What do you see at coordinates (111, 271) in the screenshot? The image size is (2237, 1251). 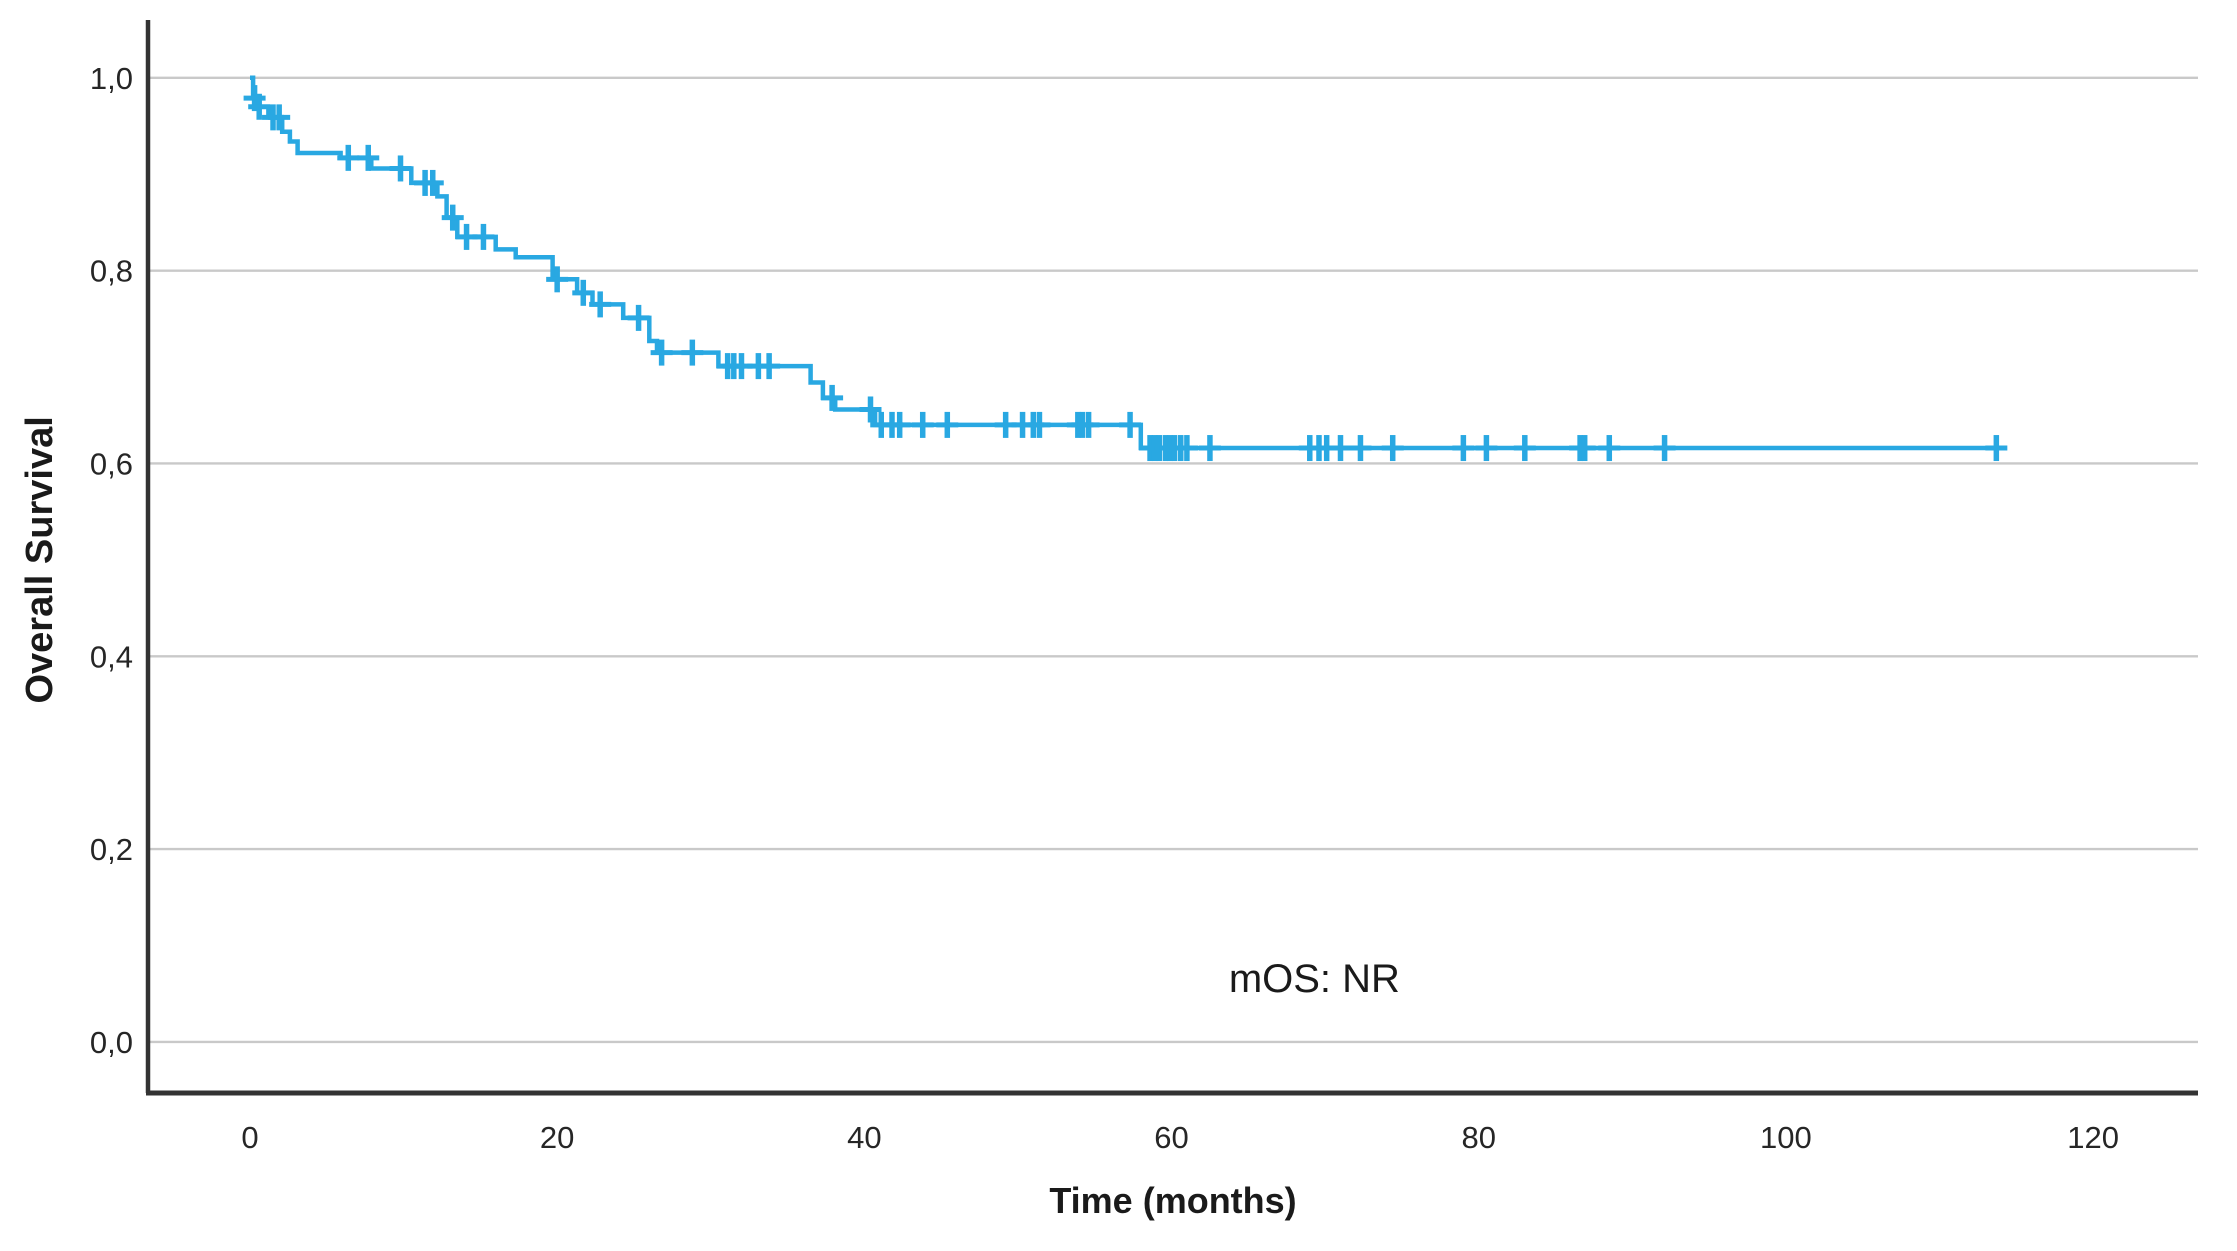 I see `y-tick-label: 0,8` at bounding box center [111, 271].